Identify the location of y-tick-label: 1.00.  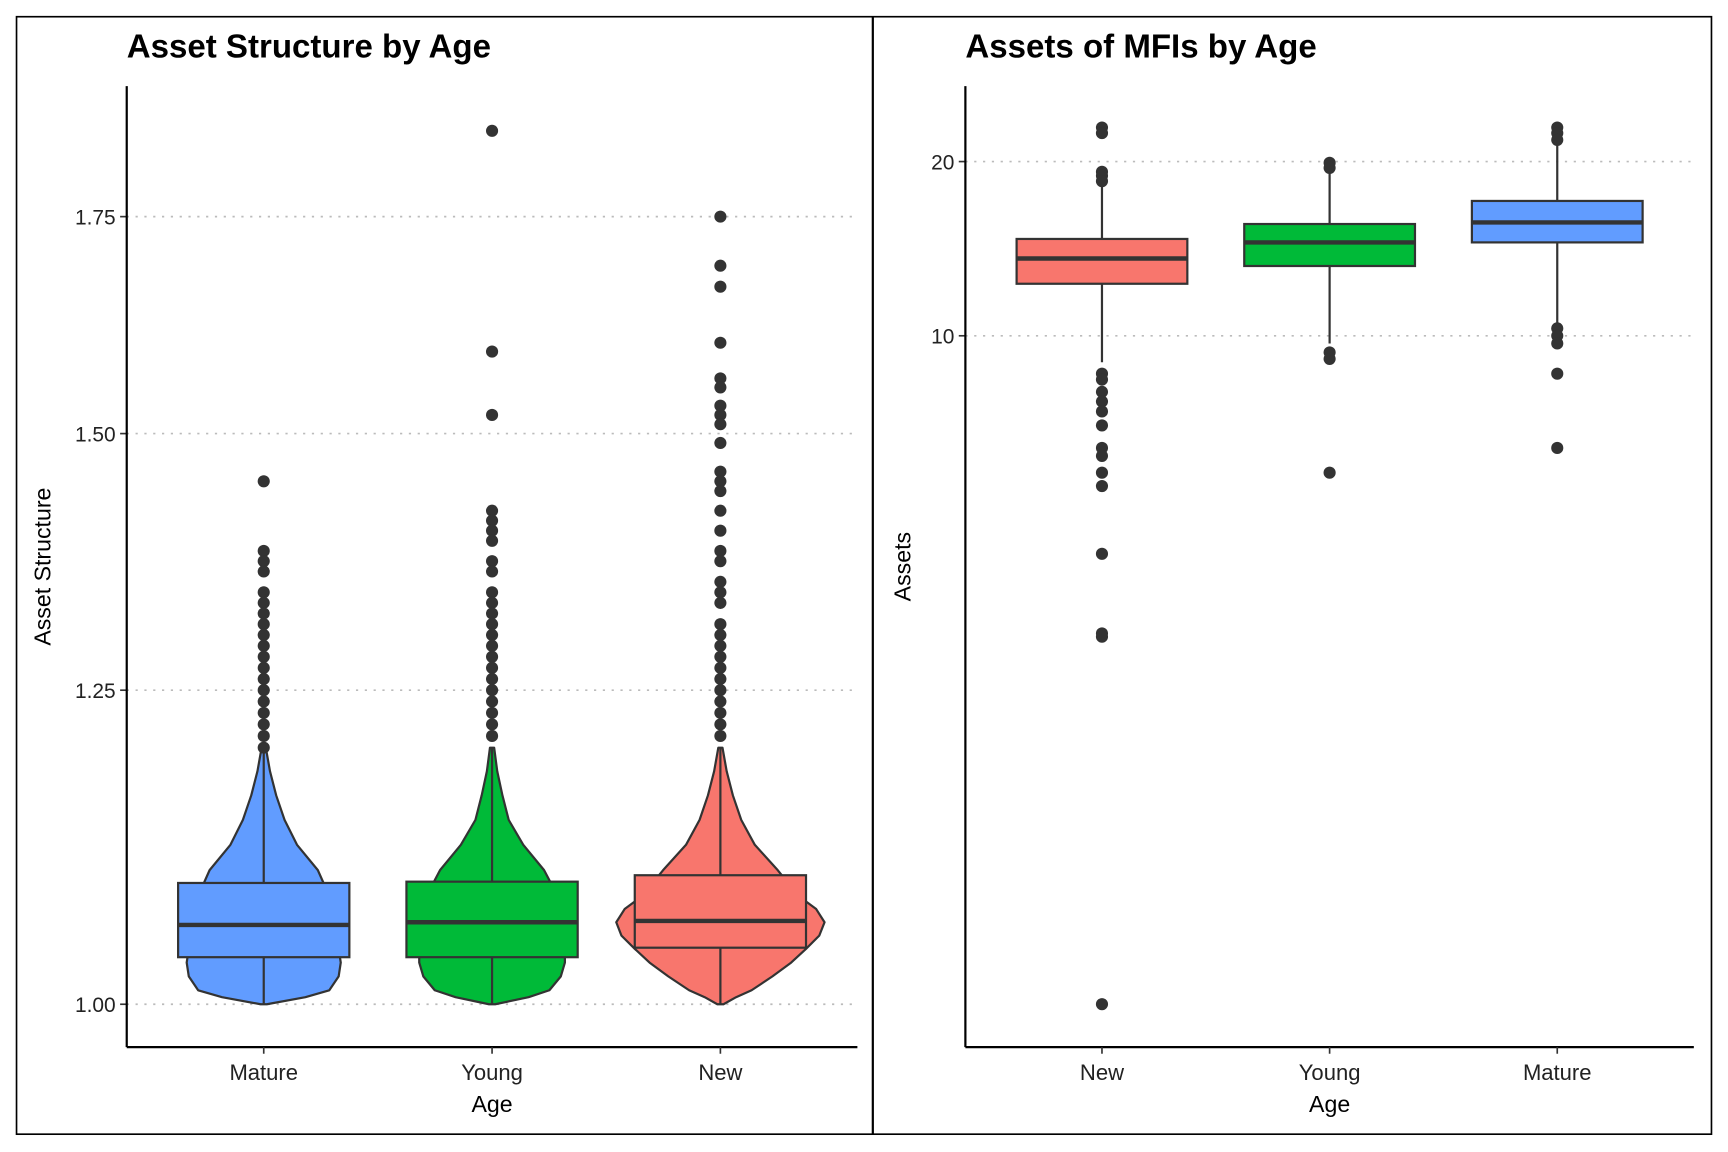
(95, 1005).